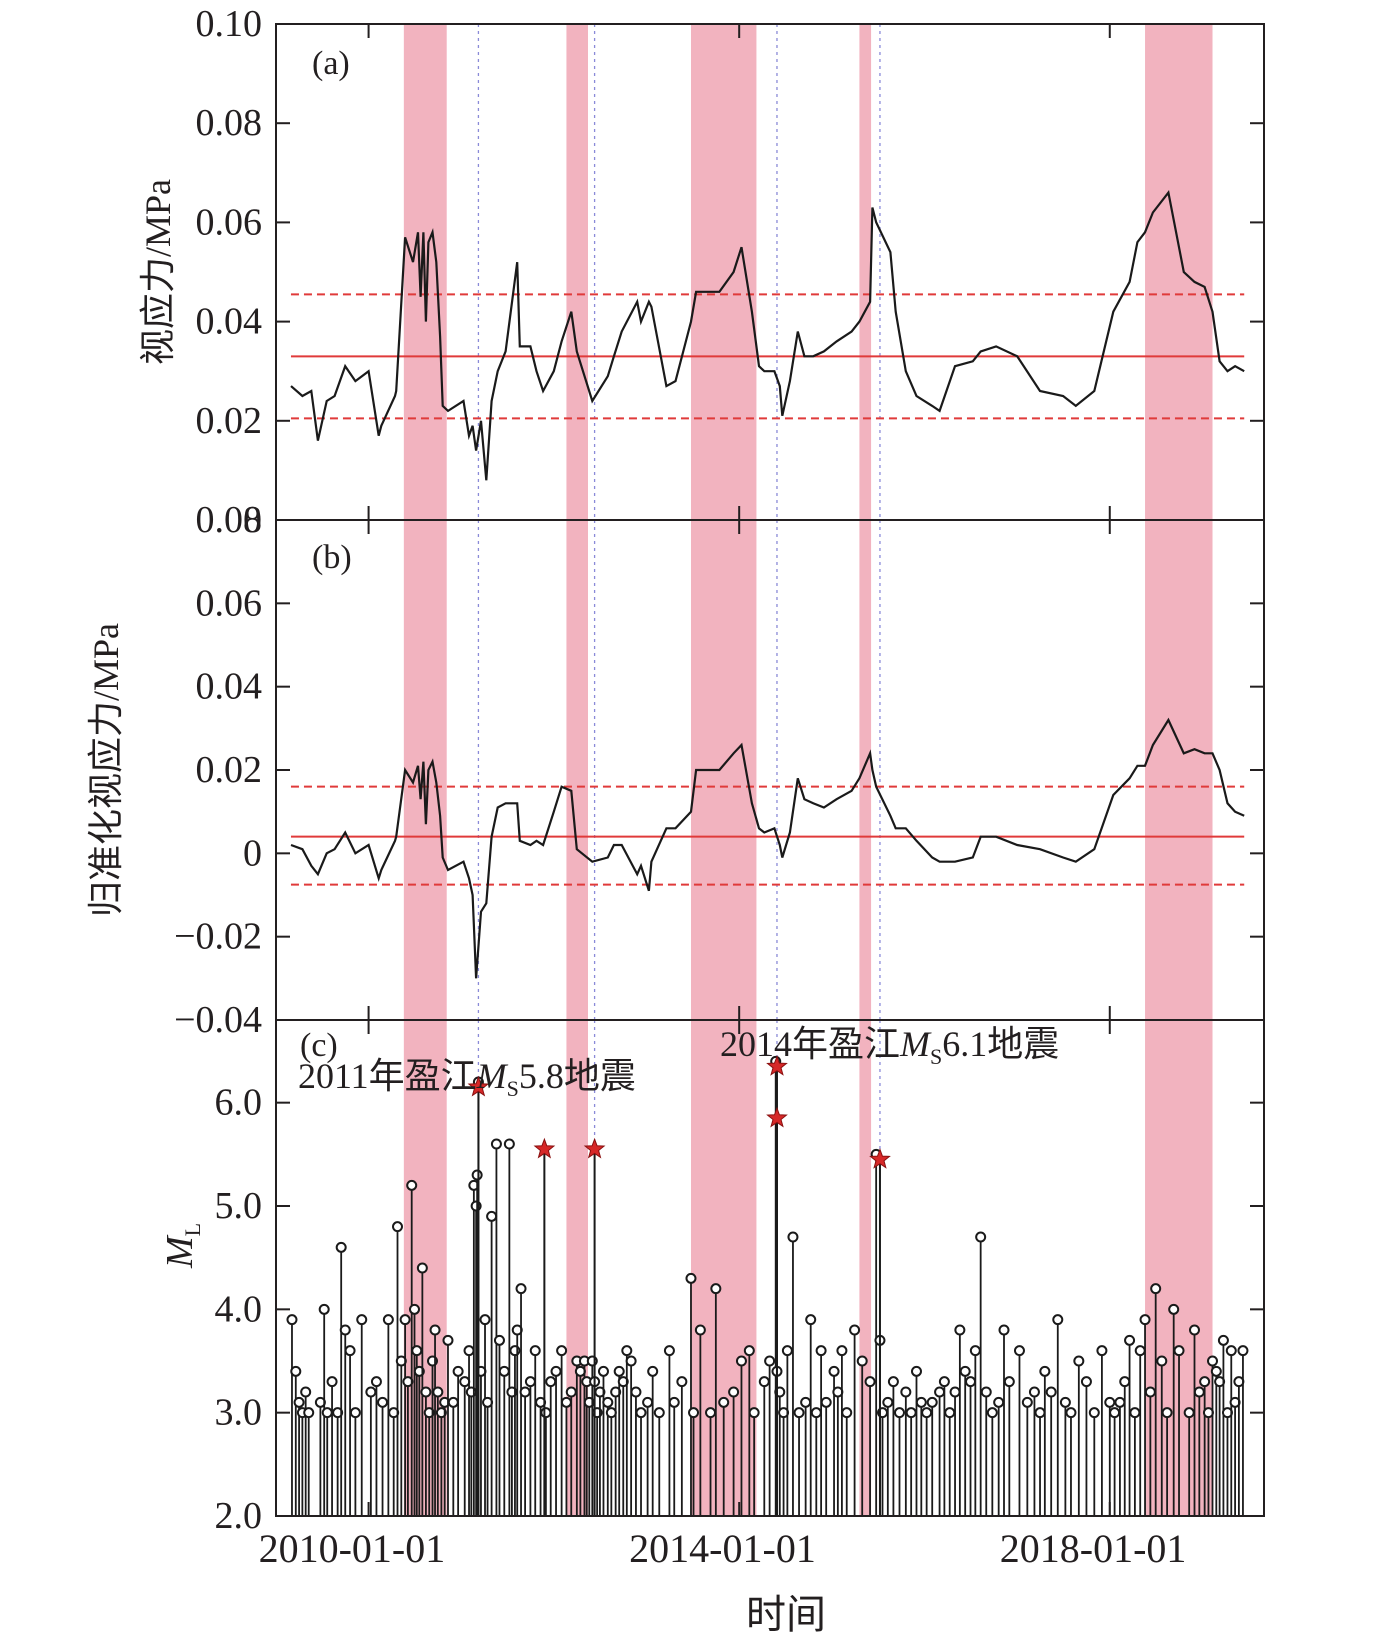  What do you see at coordinates (229, 222) in the screenshot?
I see `a-ytick-label-3: 0.06` at bounding box center [229, 222].